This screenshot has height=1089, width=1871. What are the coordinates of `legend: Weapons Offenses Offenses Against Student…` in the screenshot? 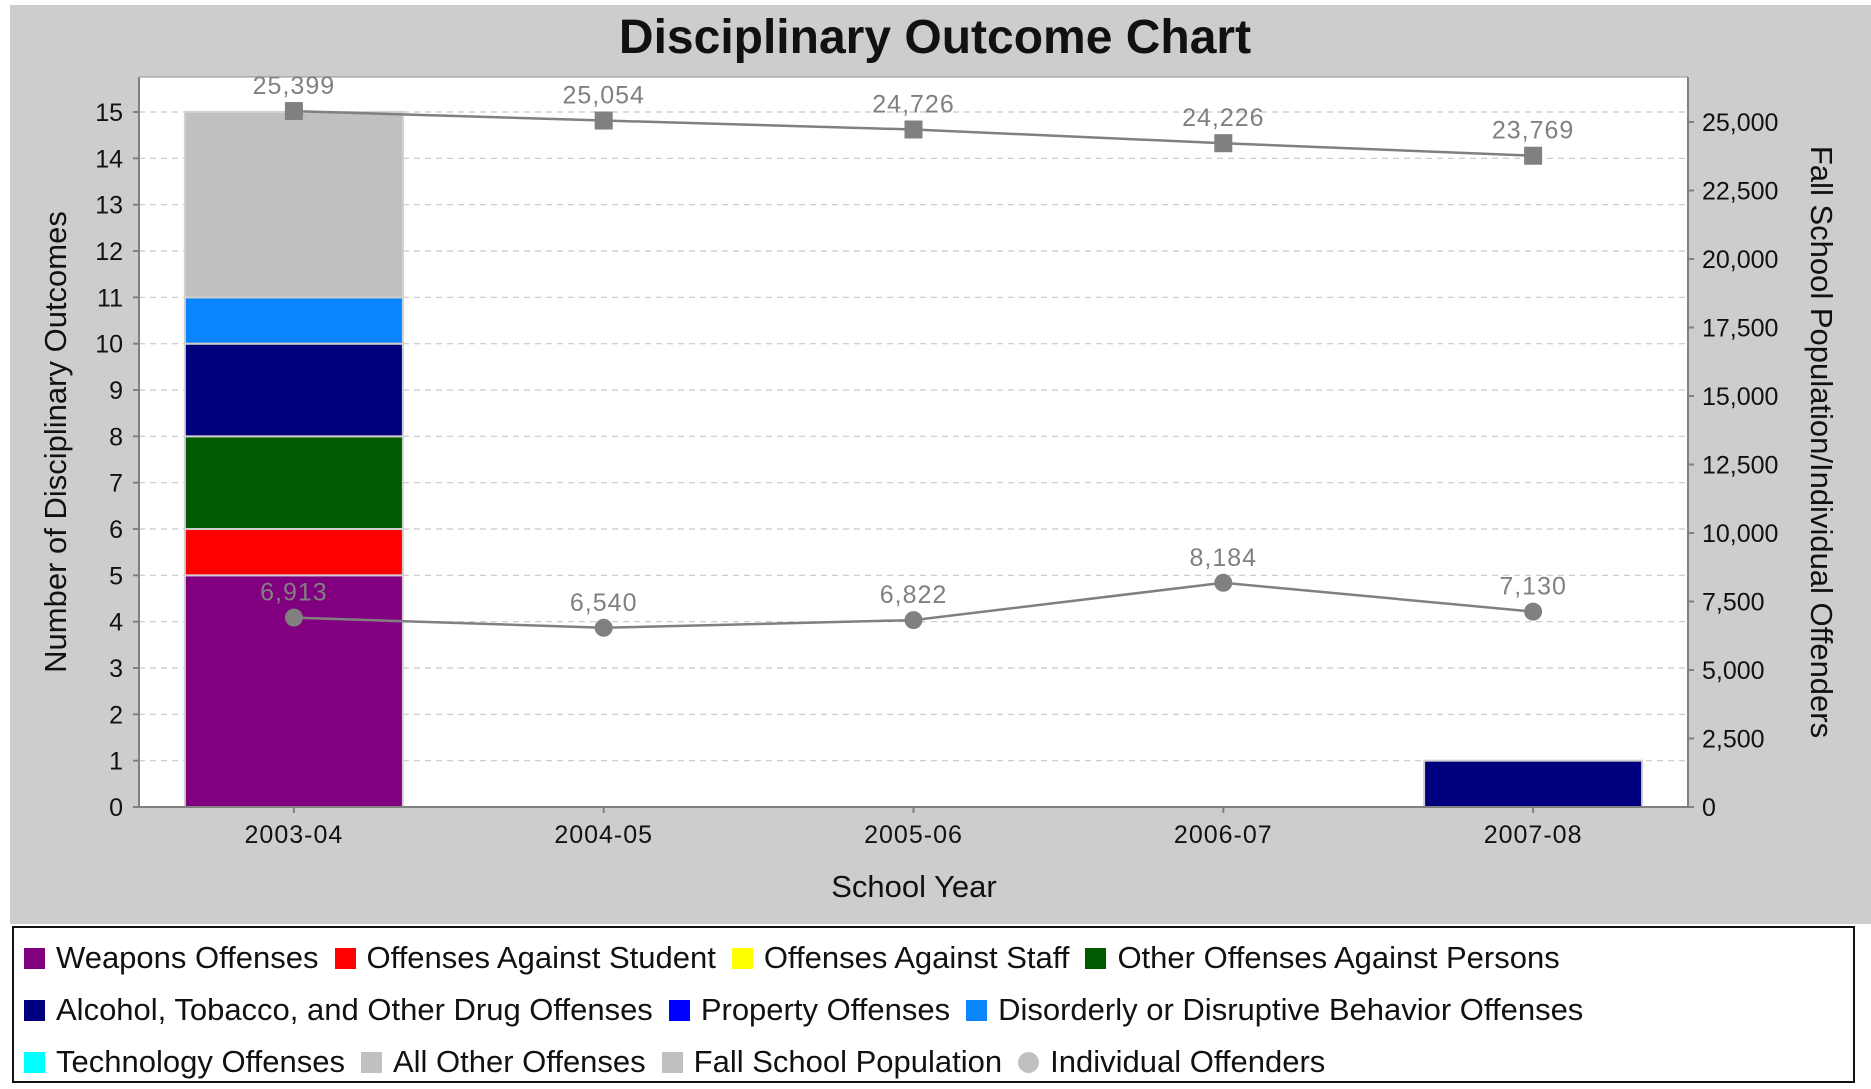 It's located at (933, 1004).